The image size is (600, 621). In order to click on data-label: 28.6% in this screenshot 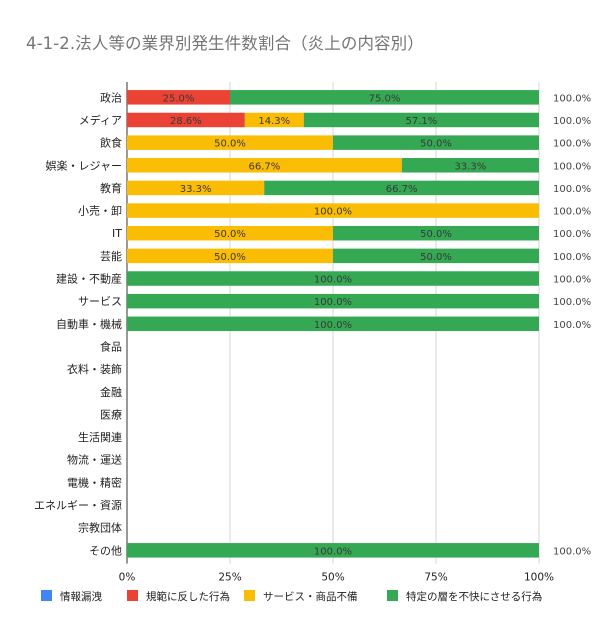, I will do `click(186, 121)`.